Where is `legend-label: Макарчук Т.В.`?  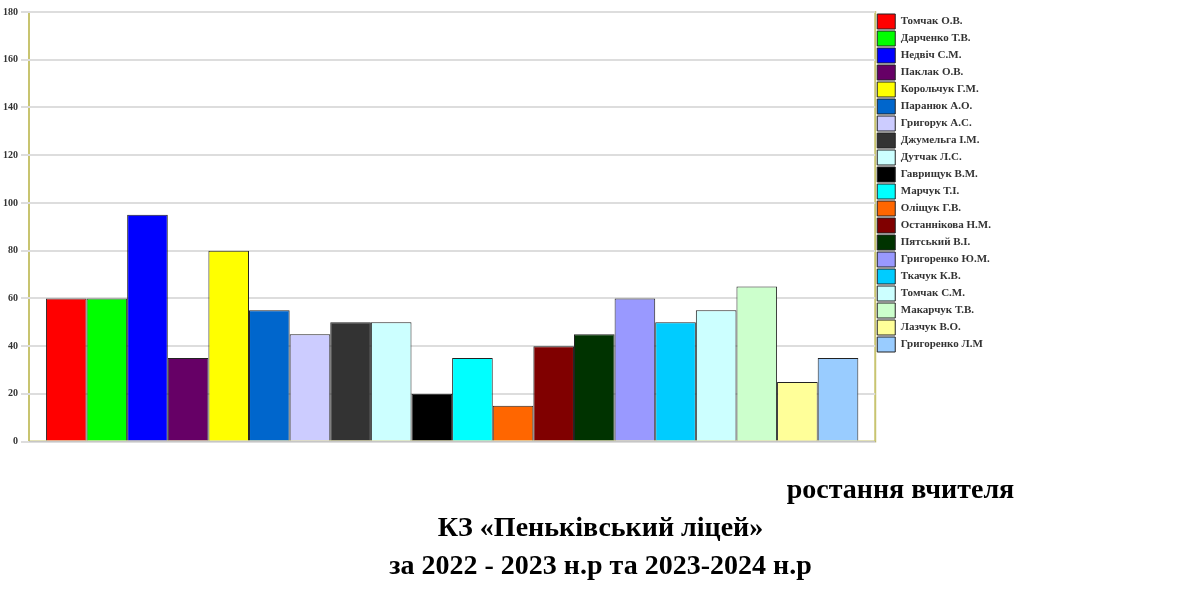 legend-label: Макарчук Т.В. is located at coordinates (937, 309).